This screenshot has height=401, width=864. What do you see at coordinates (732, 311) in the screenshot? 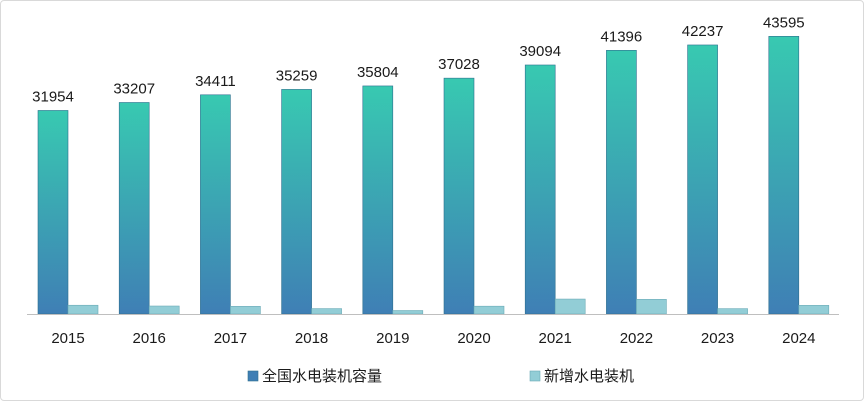
I see `bar-new-2023` at bounding box center [732, 311].